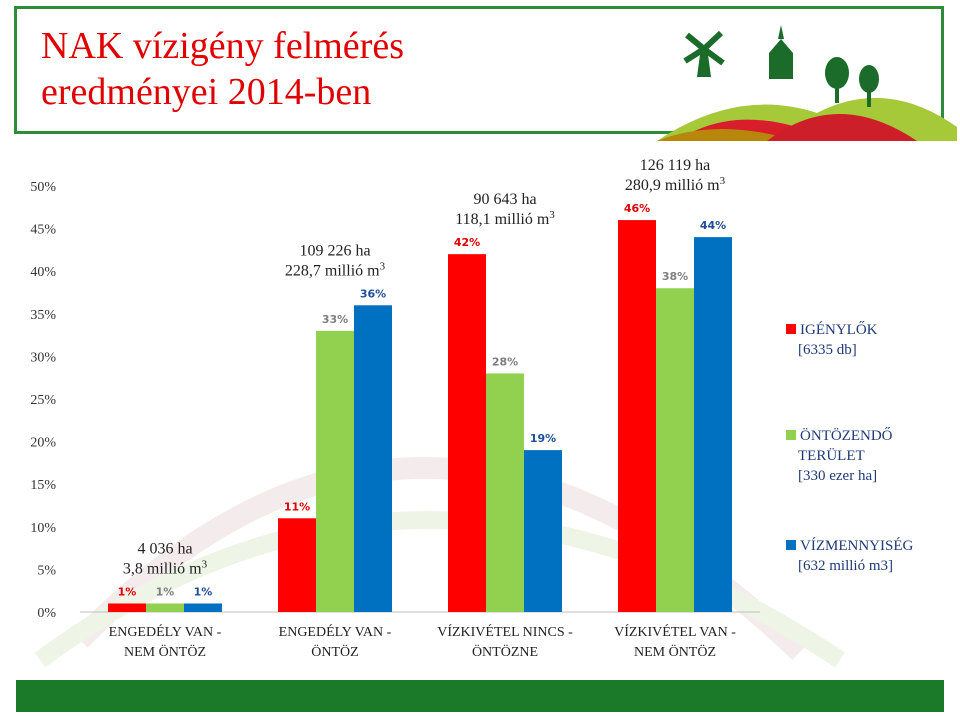  Describe the element at coordinates (846, 435) in the screenshot. I see `legend-label: ÖNTÖZENDŐ` at that location.